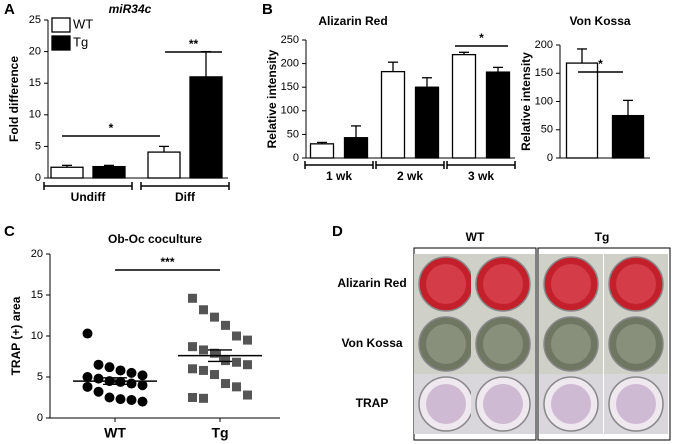 Image resolution: width=676 pixels, height=444 pixels. I want to click on y-axis-label: Relative intensity, so click(526, 101).